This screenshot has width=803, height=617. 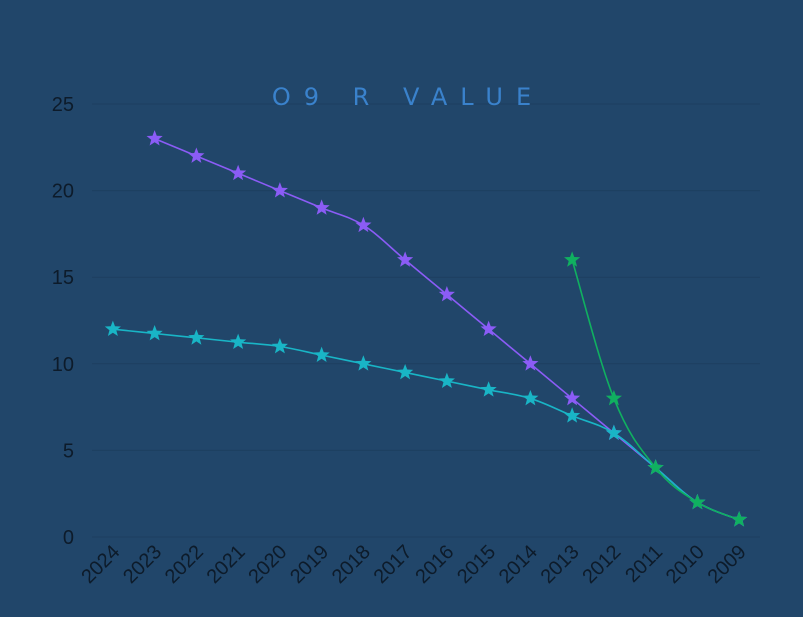 I want to click on x-tick-label: 2013, so click(x=560, y=564).